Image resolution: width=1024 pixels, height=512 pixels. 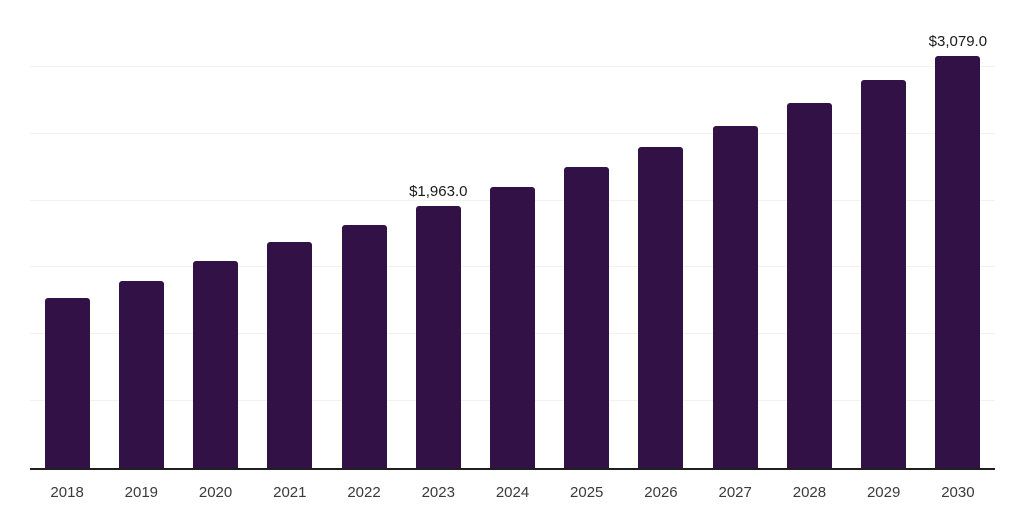 What do you see at coordinates (735, 492) in the screenshot?
I see `x-tick-2027: 2027` at bounding box center [735, 492].